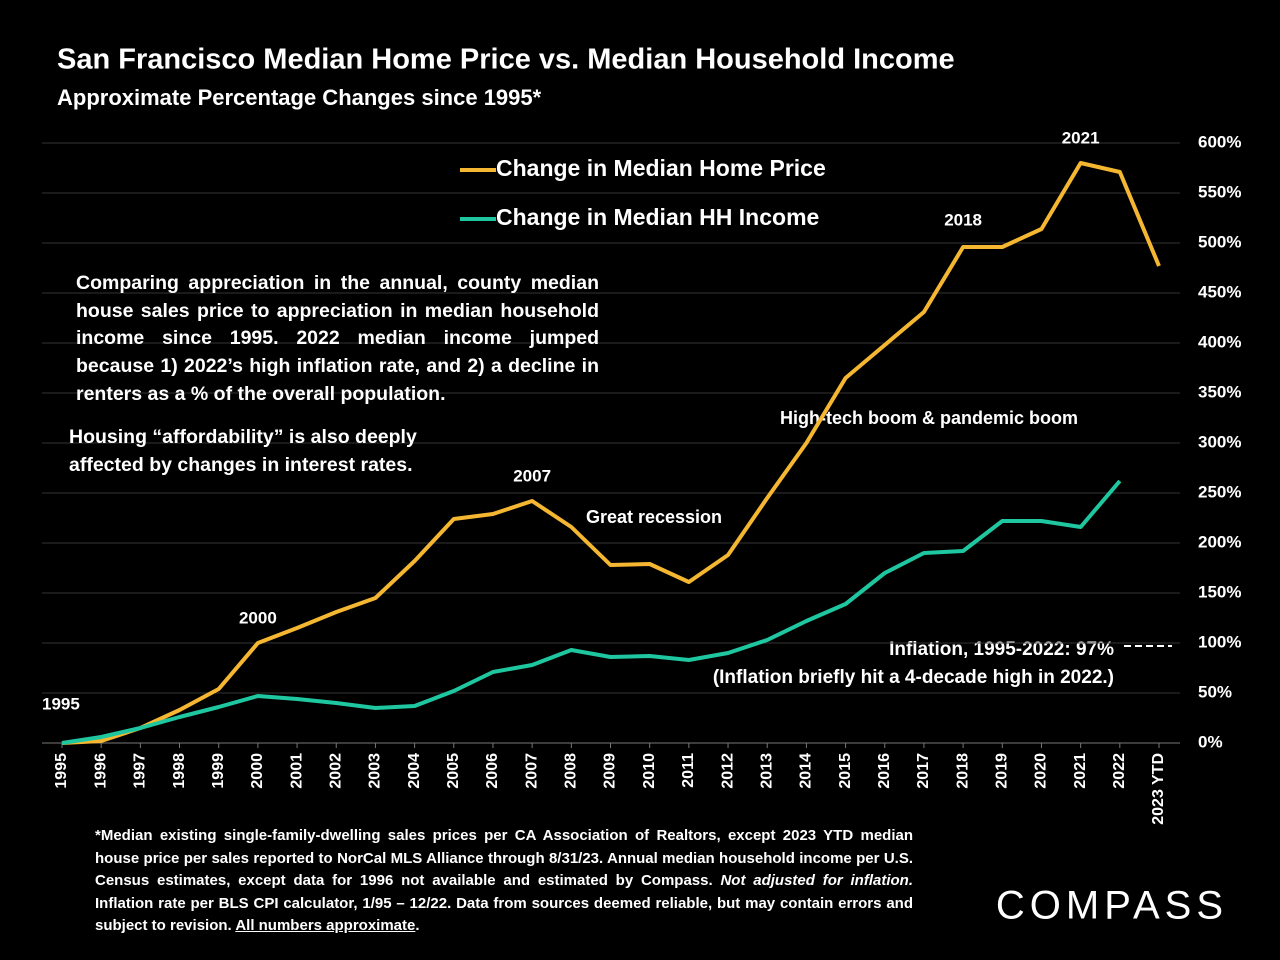  What do you see at coordinates (766, 771) in the screenshot?
I see `x-tick-label: 2013` at bounding box center [766, 771].